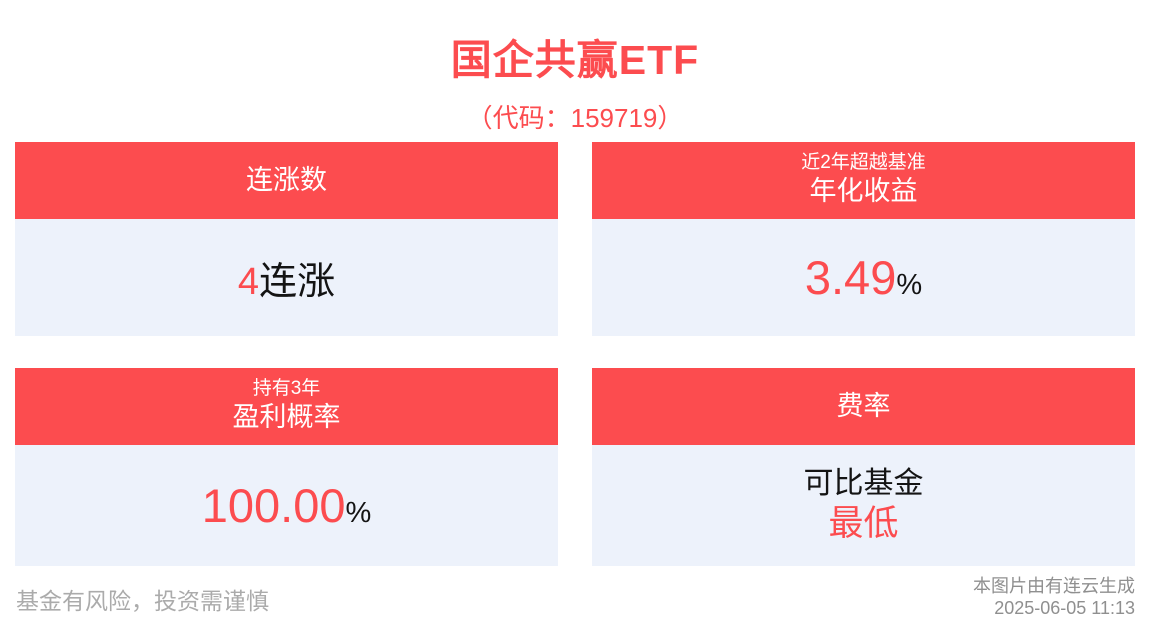  Describe the element at coordinates (1054, 586) in the screenshot. I see `credit-line: 本图片由有连云生成` at that location.